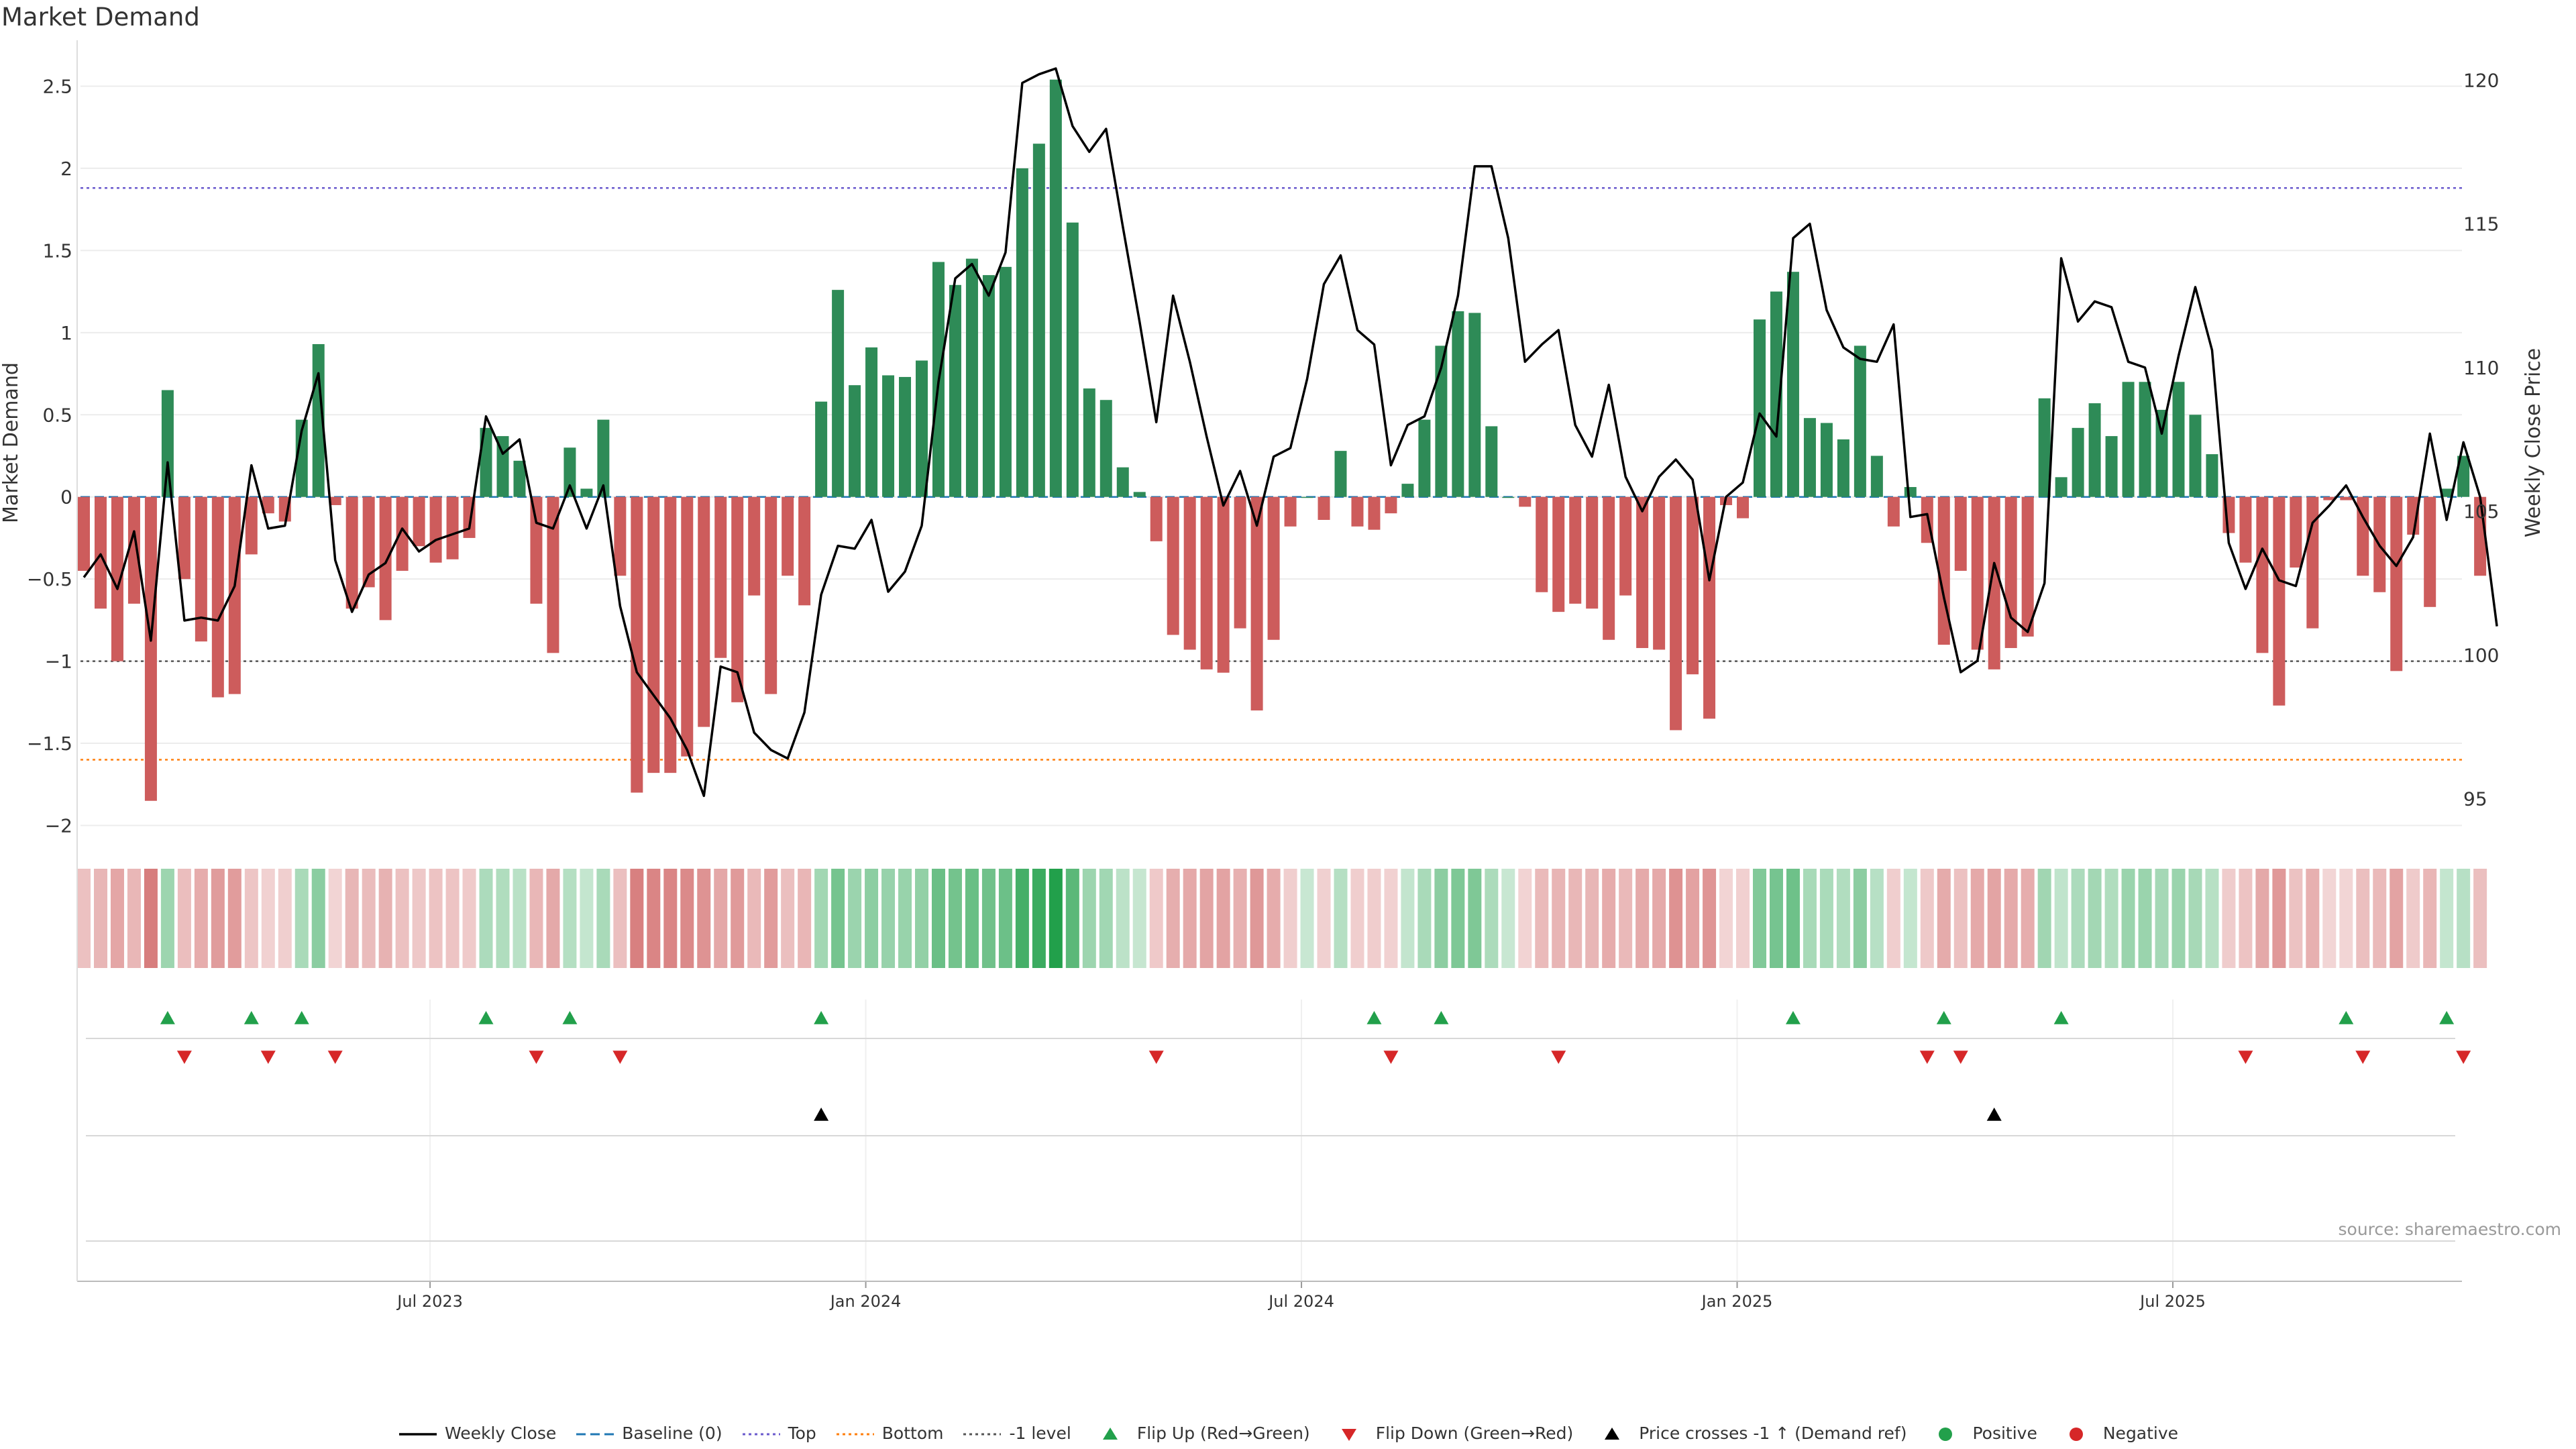 The width and height of the screenshot is (2576, 1449). I want to click on legend-item: -1 level, so click(1016, 1433).